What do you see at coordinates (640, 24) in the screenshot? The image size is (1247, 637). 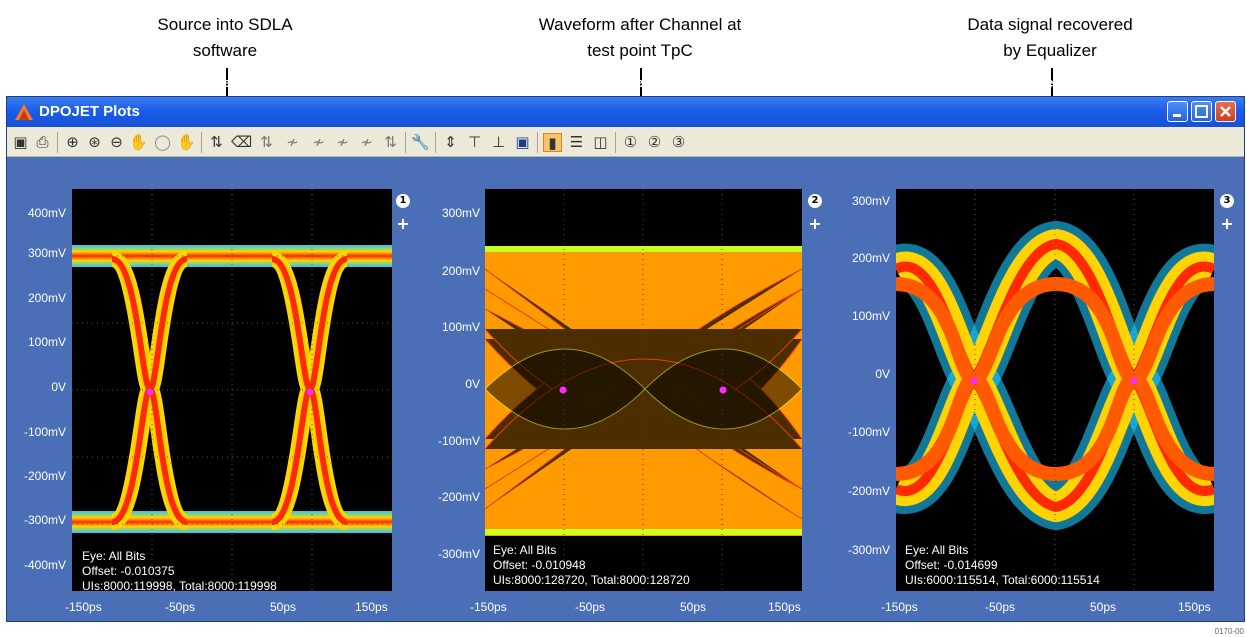 I see `callout-channel-line1: Waveform after Channel at` at bounding box center [640, 24].